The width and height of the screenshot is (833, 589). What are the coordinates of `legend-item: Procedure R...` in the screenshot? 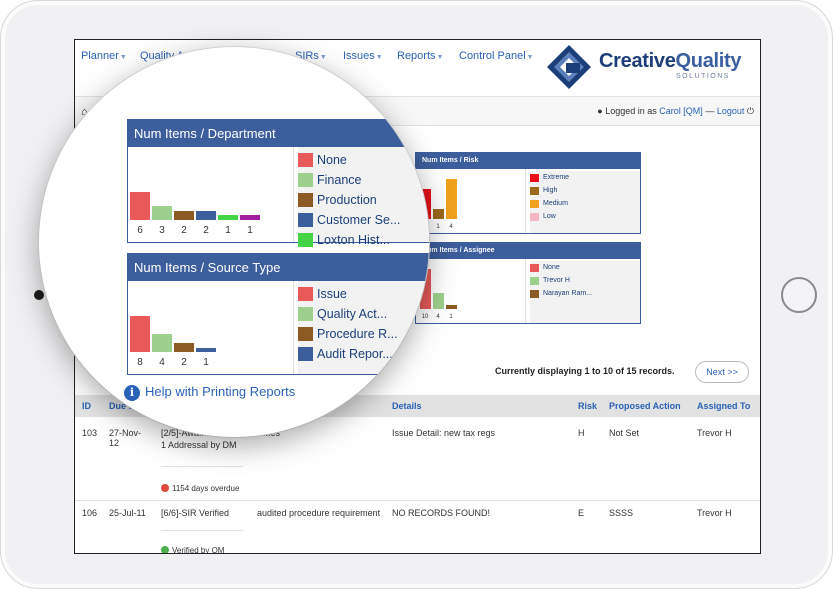 It's located at (363, 334).